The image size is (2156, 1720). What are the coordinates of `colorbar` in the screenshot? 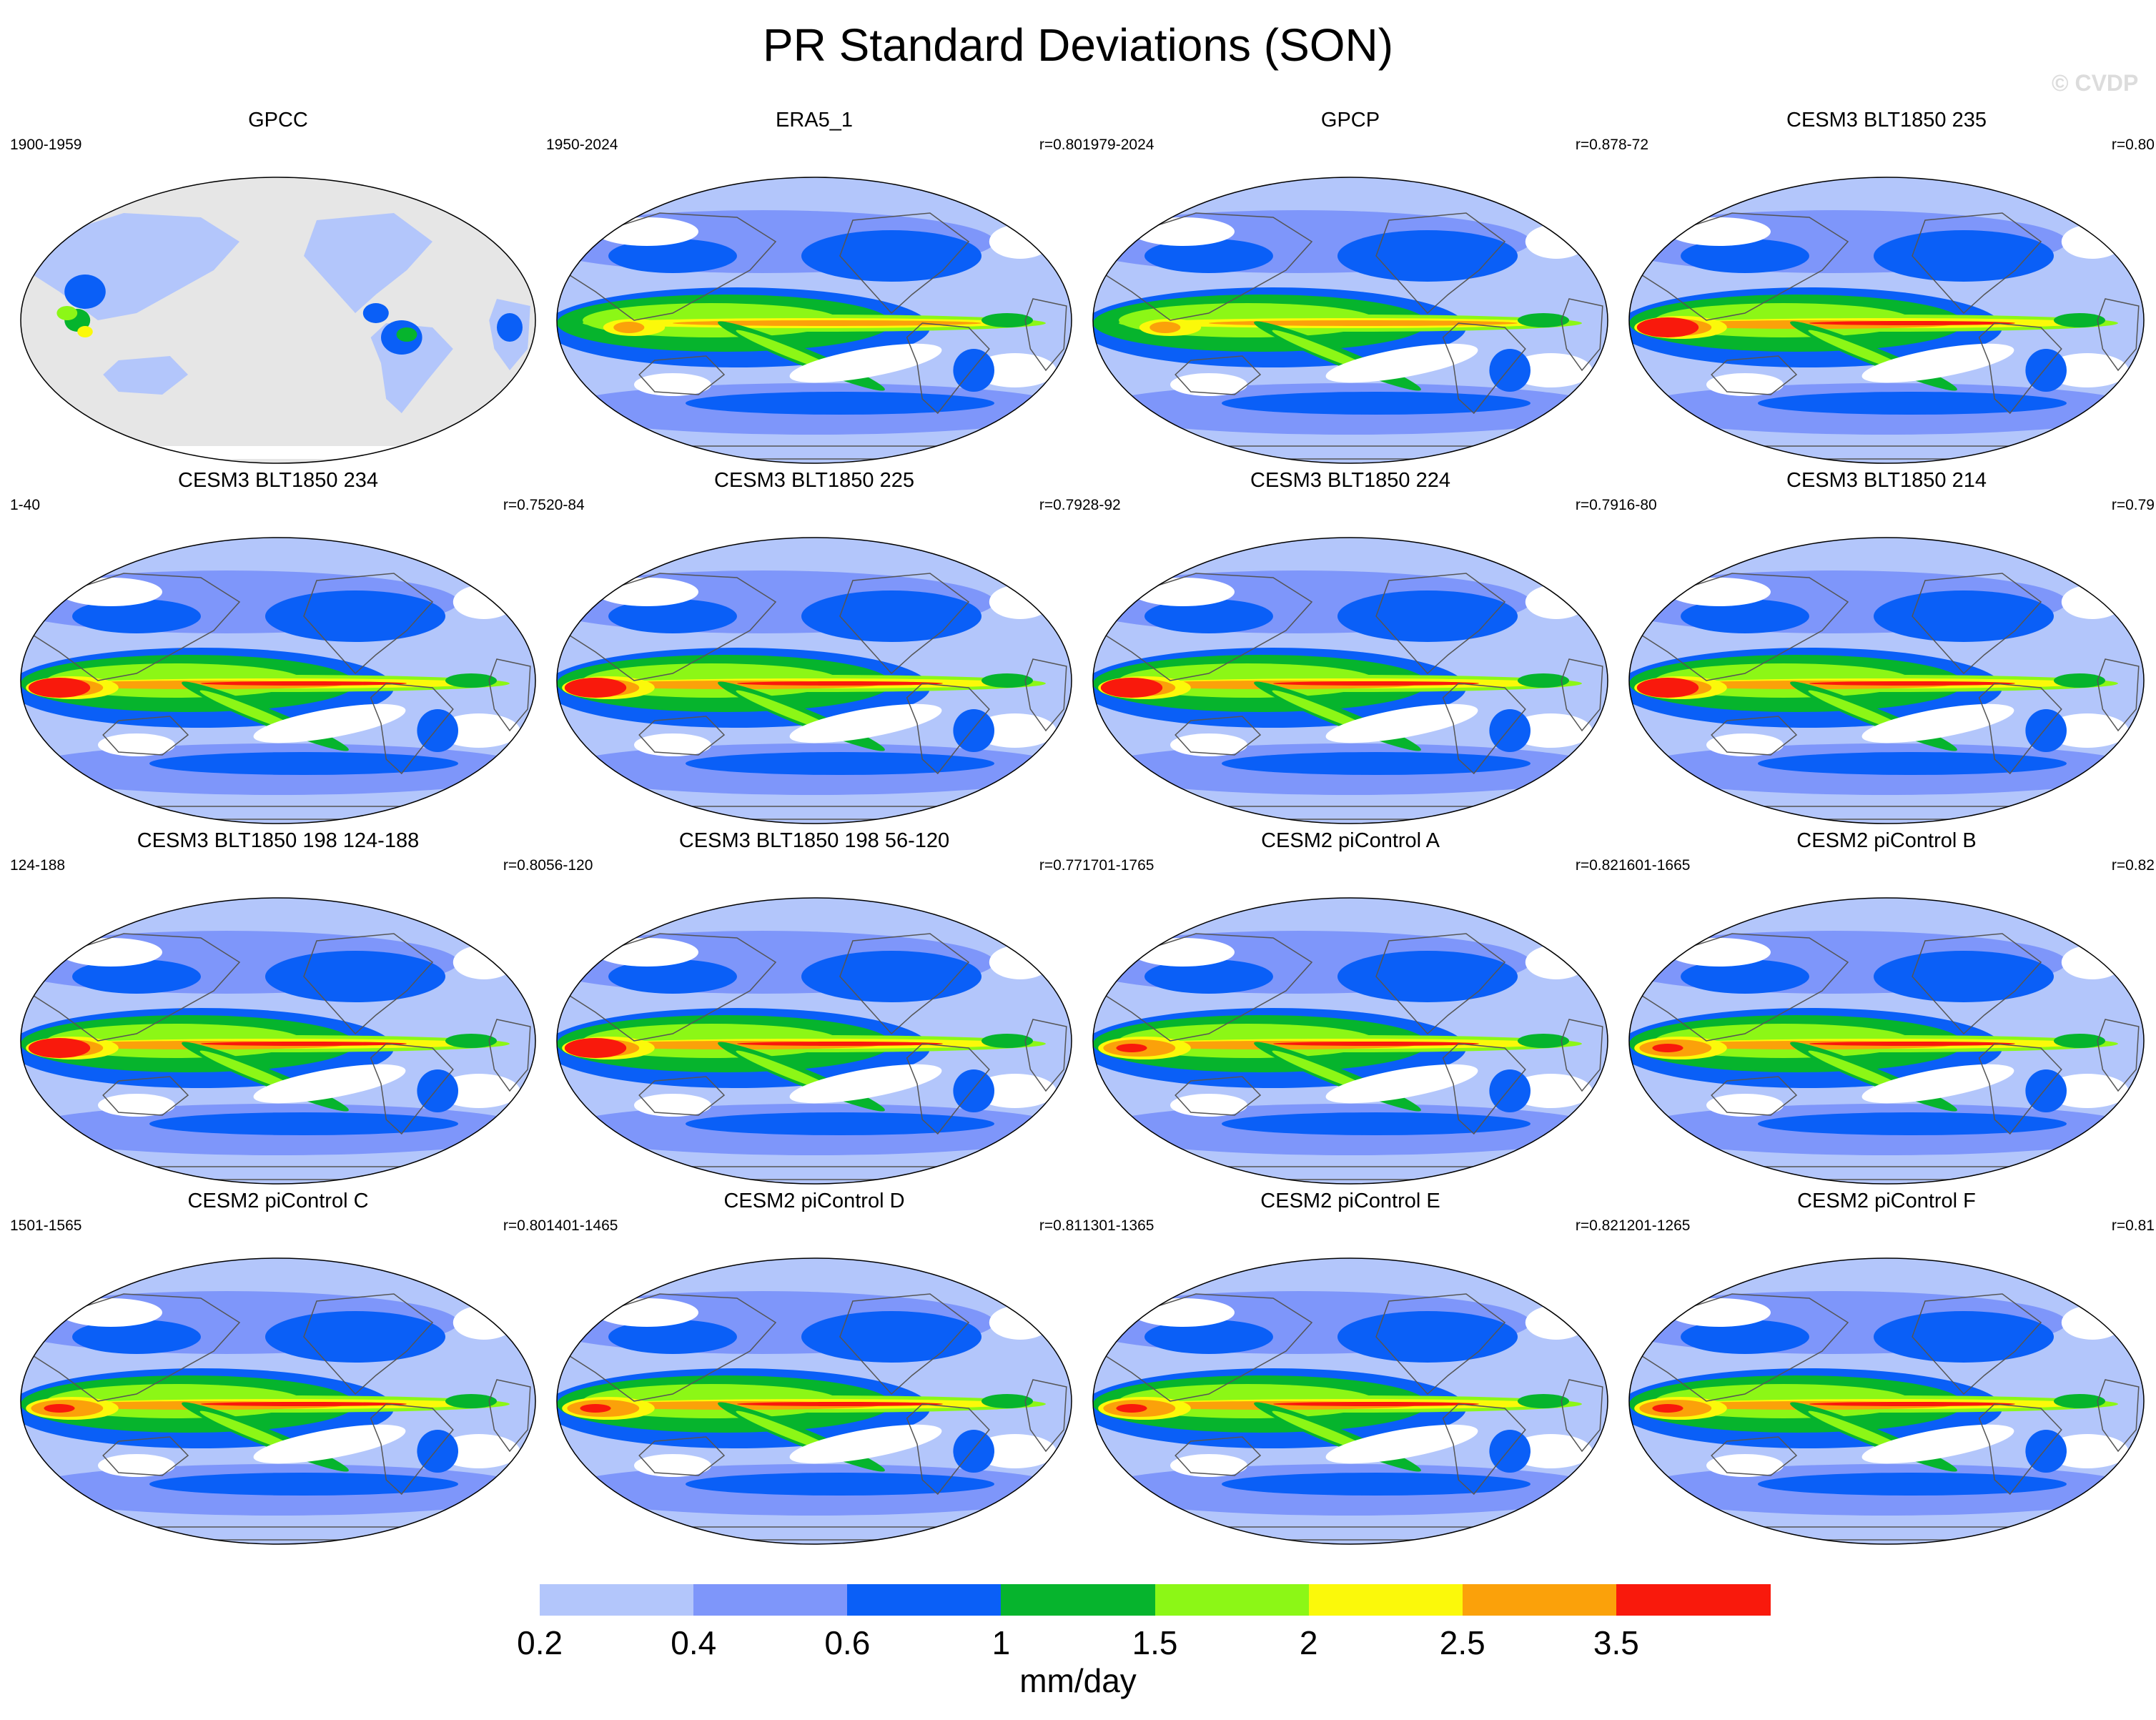 It's located at (1078, 1600).